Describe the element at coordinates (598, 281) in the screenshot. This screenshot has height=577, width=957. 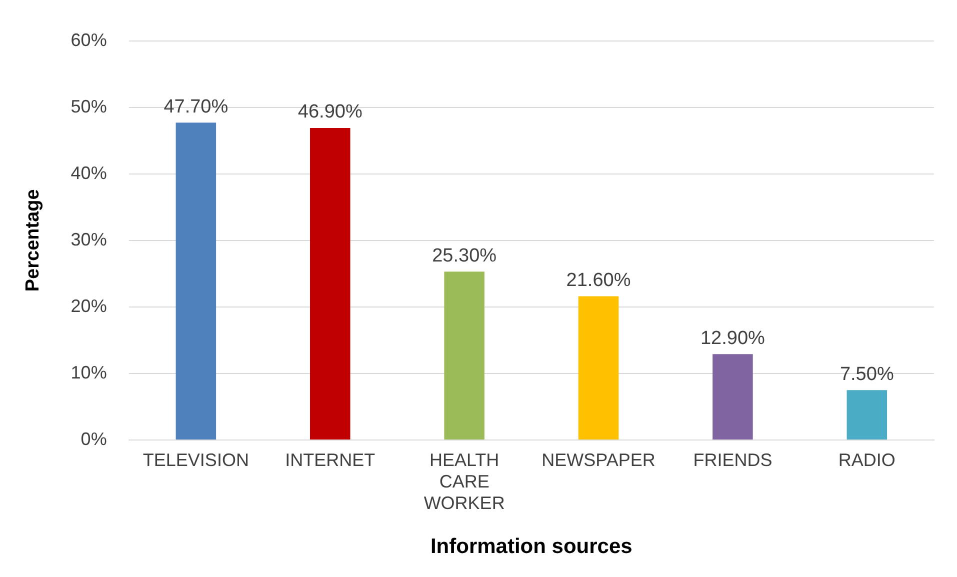
I see `data-label: 21.60%` at that location.